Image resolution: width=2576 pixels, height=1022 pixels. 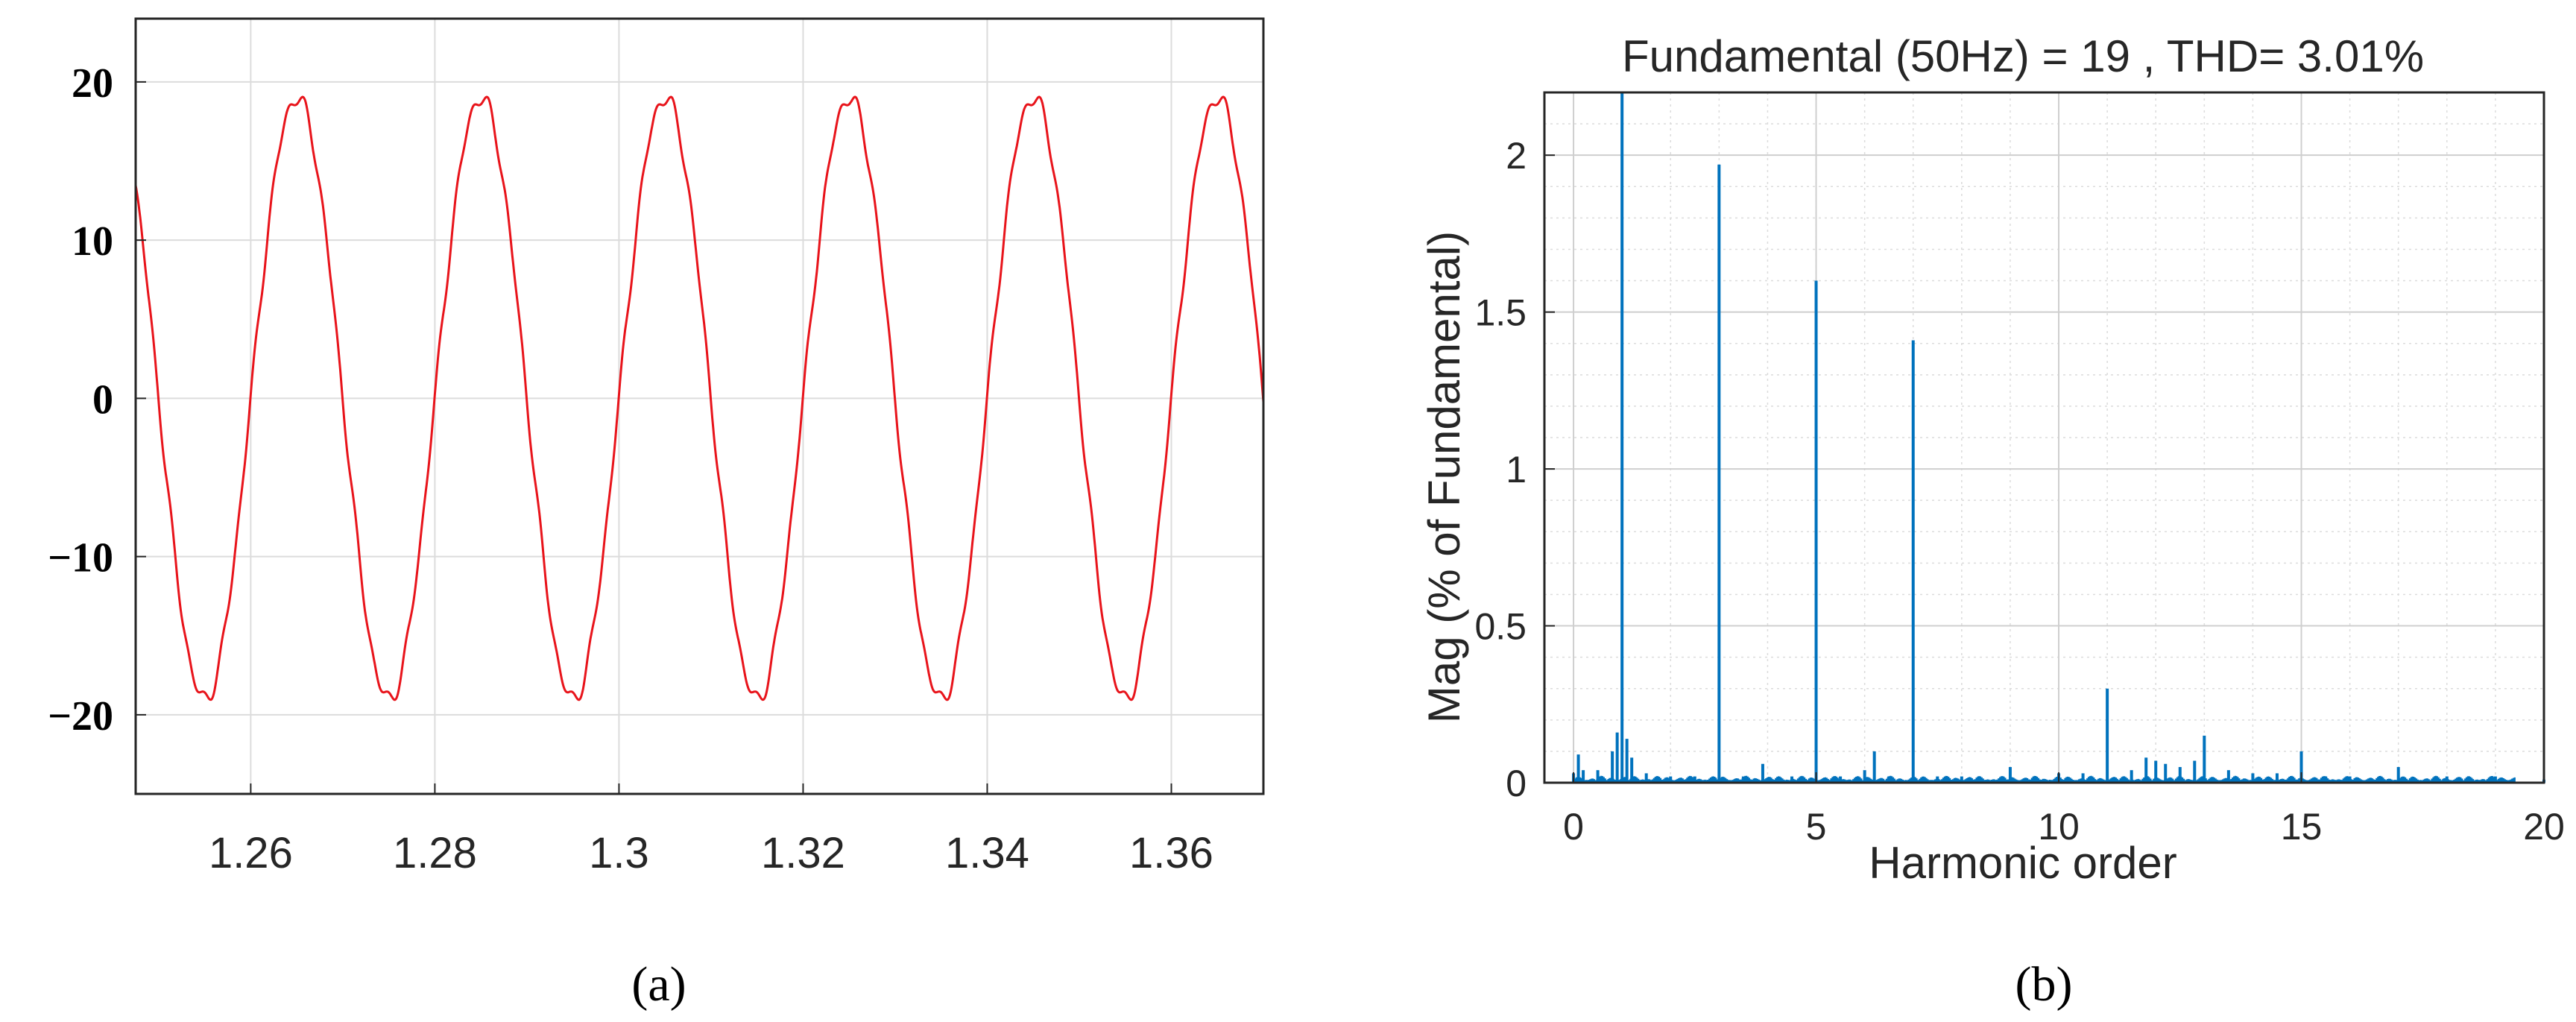 I want to click on panel-b-y-tick-label: 1.5, so click(x=1500, y=313).